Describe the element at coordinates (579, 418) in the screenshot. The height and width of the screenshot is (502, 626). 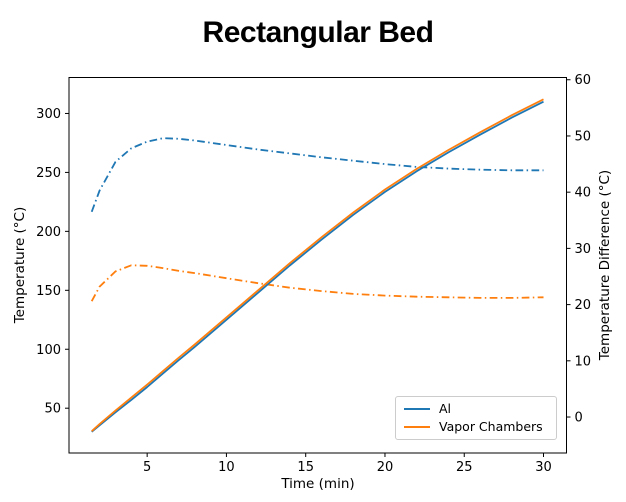
I see `y-right-tick-label: 0` at that location.